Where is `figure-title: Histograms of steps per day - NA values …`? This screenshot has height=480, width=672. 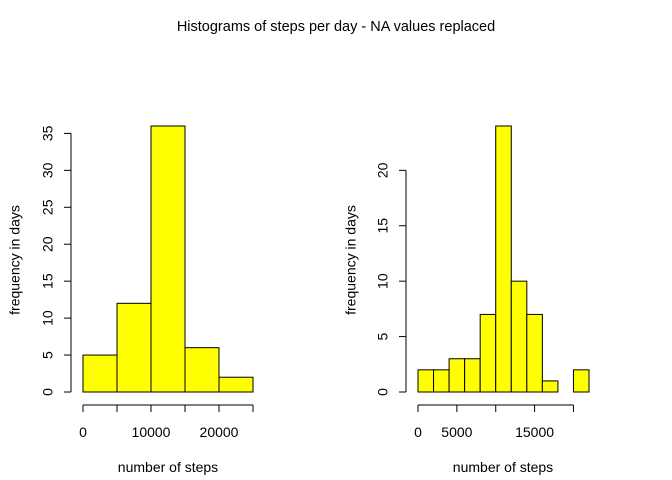 figure-title: Histograms of steps per day - NA values … is located at coordinates (336, 27).